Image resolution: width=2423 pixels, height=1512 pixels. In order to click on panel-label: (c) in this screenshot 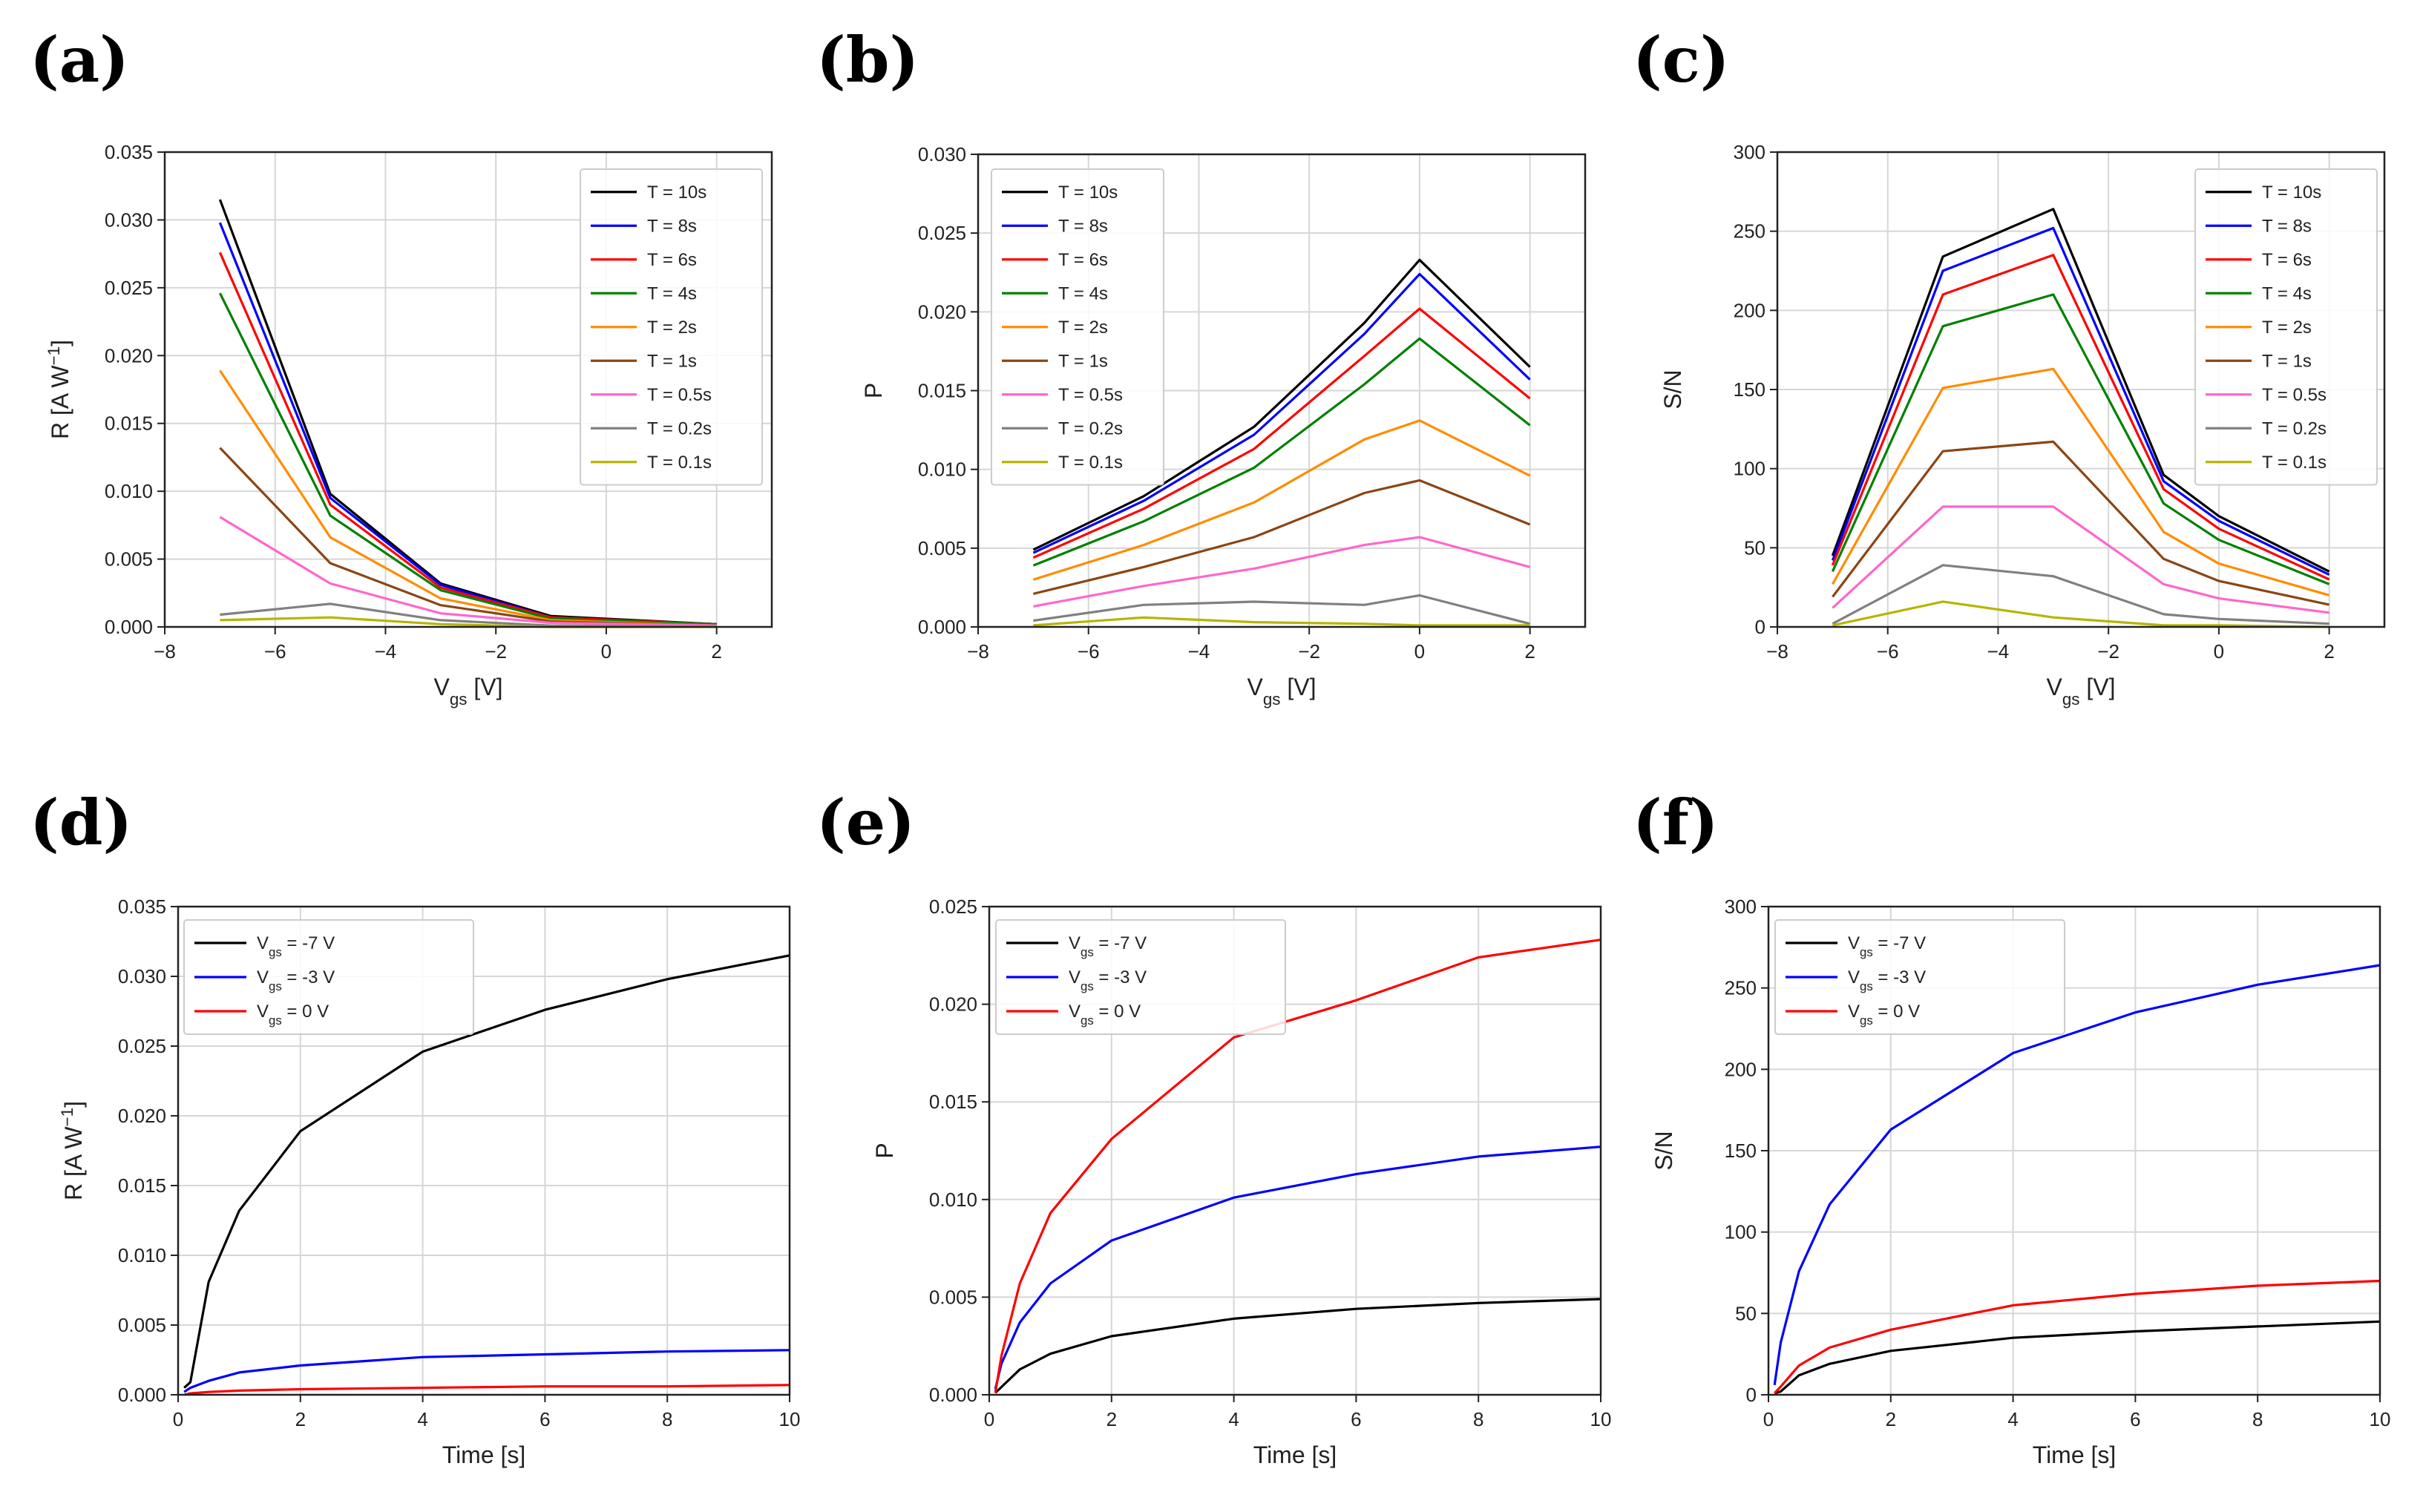, I will do `click(1681, 60)`.